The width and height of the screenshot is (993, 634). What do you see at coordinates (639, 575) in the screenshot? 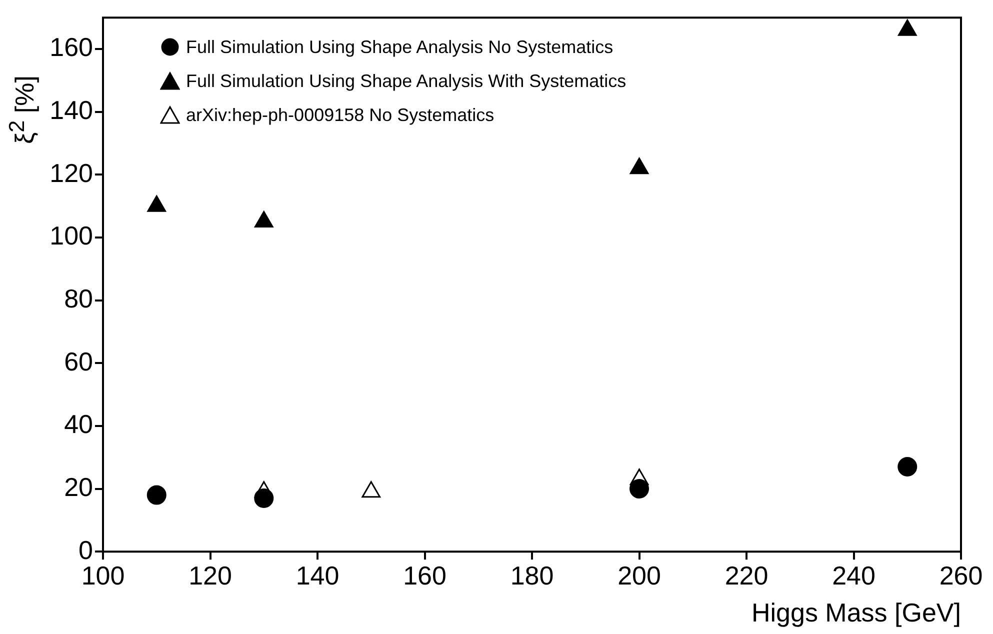
I see `x-tick-label: 200` at bounding box center [639, 575].